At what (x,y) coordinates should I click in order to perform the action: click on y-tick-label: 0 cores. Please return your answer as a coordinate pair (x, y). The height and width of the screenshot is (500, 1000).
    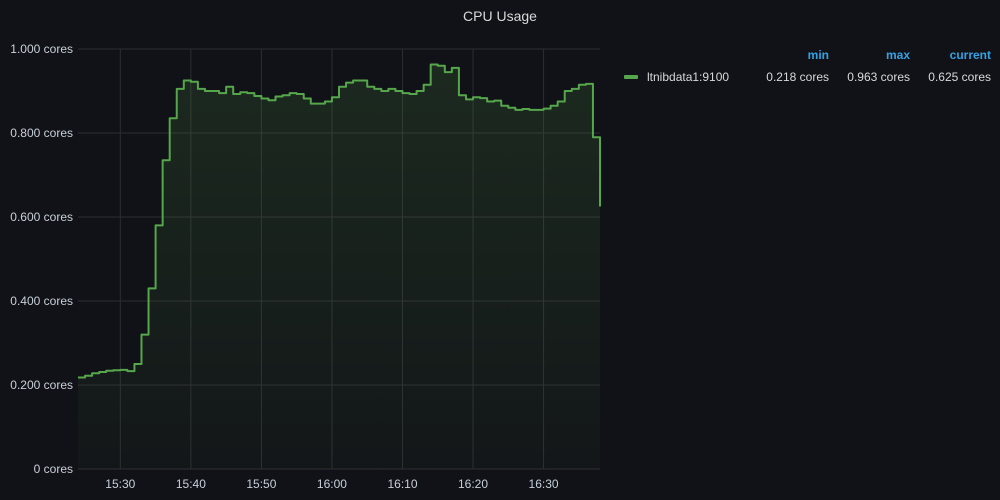
    Looking at the image, I should click on (53, 469).